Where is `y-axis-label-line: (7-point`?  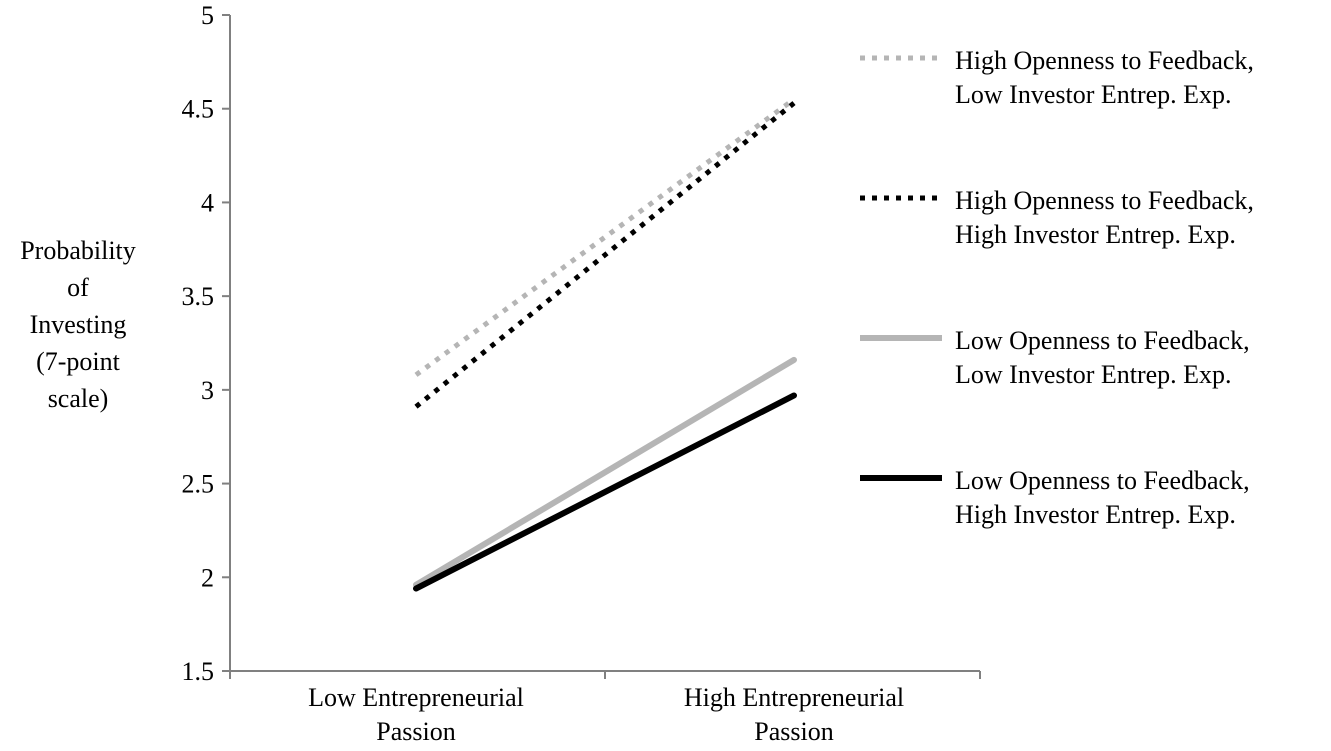 y-axis-label-line: (7-point is located at coordinates (78, 361).